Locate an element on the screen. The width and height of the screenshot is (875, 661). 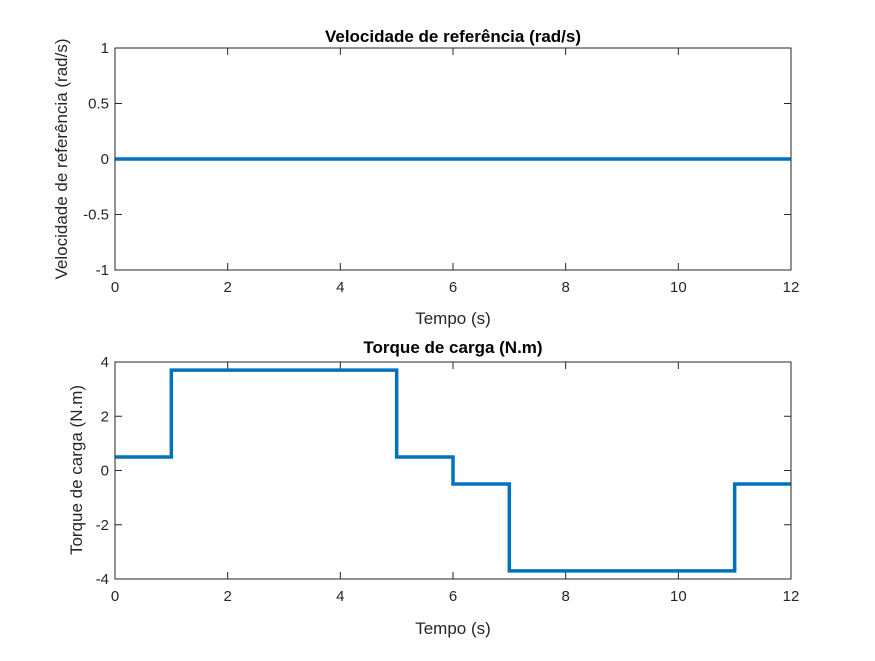
y-tick-label: 1 is located at coordinates (105, 48).